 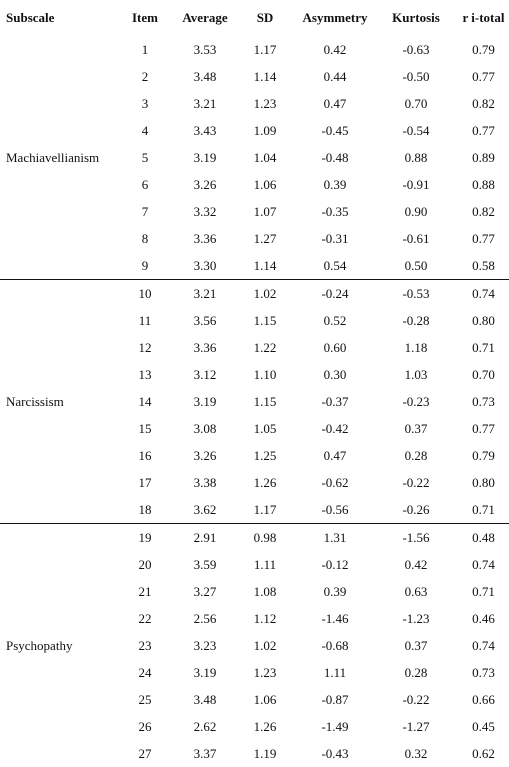 What do you see at coordinates (145, 184) in the screenshot?
I see `item-cell: 6` at bounding box center [145, 184].